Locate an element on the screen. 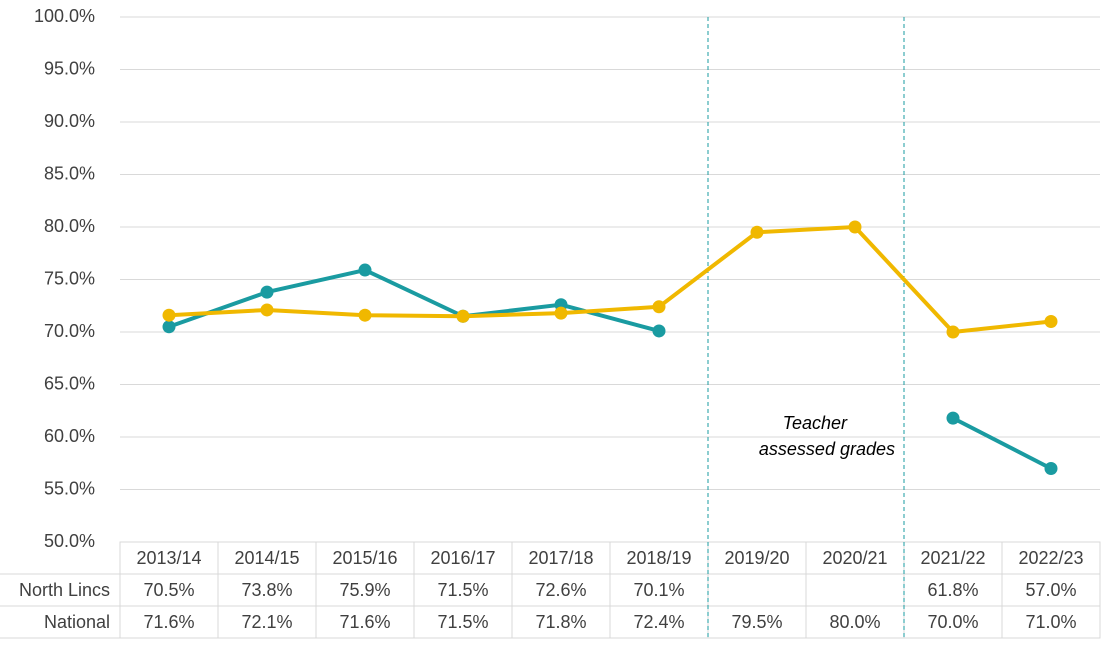 The image size is (1102, 650). data-label: 79.5% is located at coordinates (756, 622).